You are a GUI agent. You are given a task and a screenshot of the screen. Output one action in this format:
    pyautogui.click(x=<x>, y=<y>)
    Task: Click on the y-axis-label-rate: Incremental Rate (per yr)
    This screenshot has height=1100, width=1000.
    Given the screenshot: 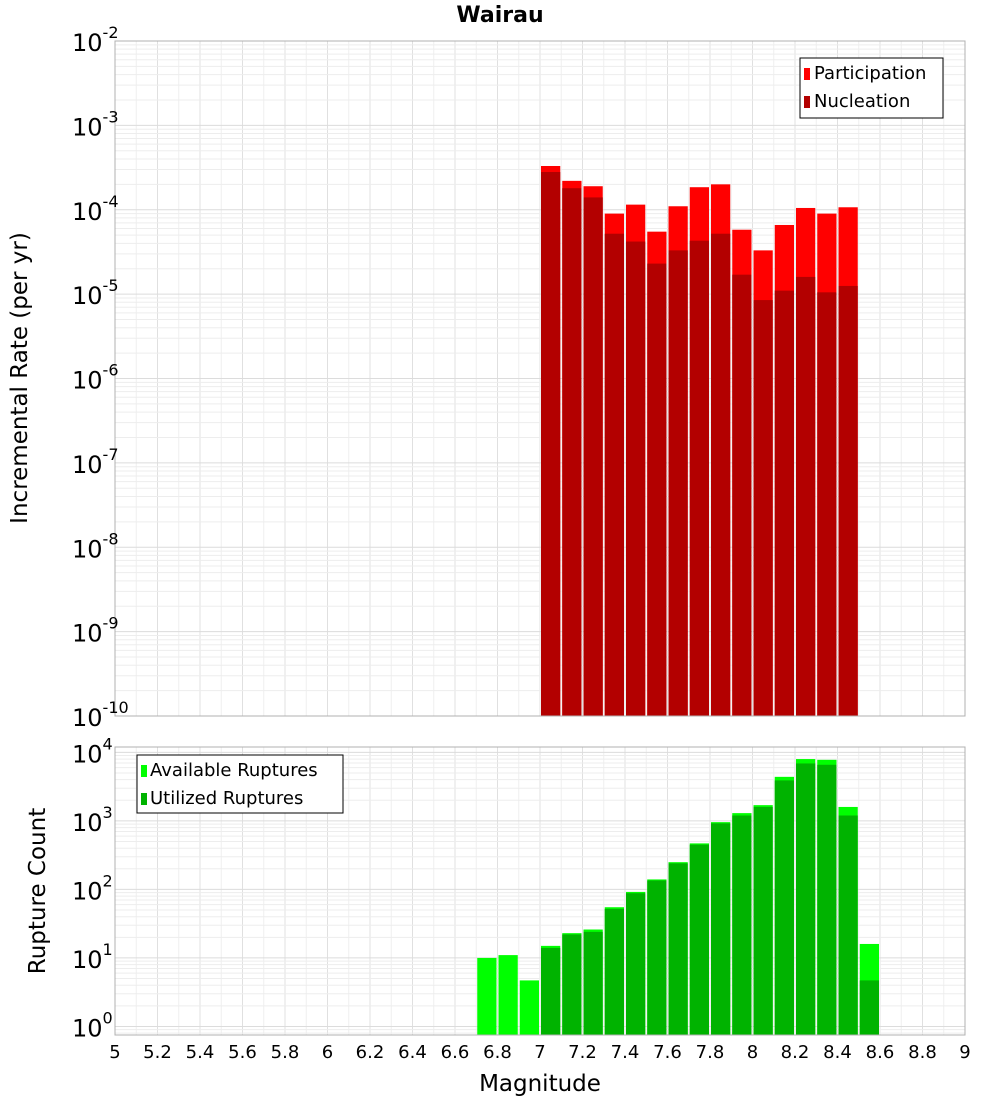 What is the action you would take?
    pyautogui.click(x=20, y=378)
    